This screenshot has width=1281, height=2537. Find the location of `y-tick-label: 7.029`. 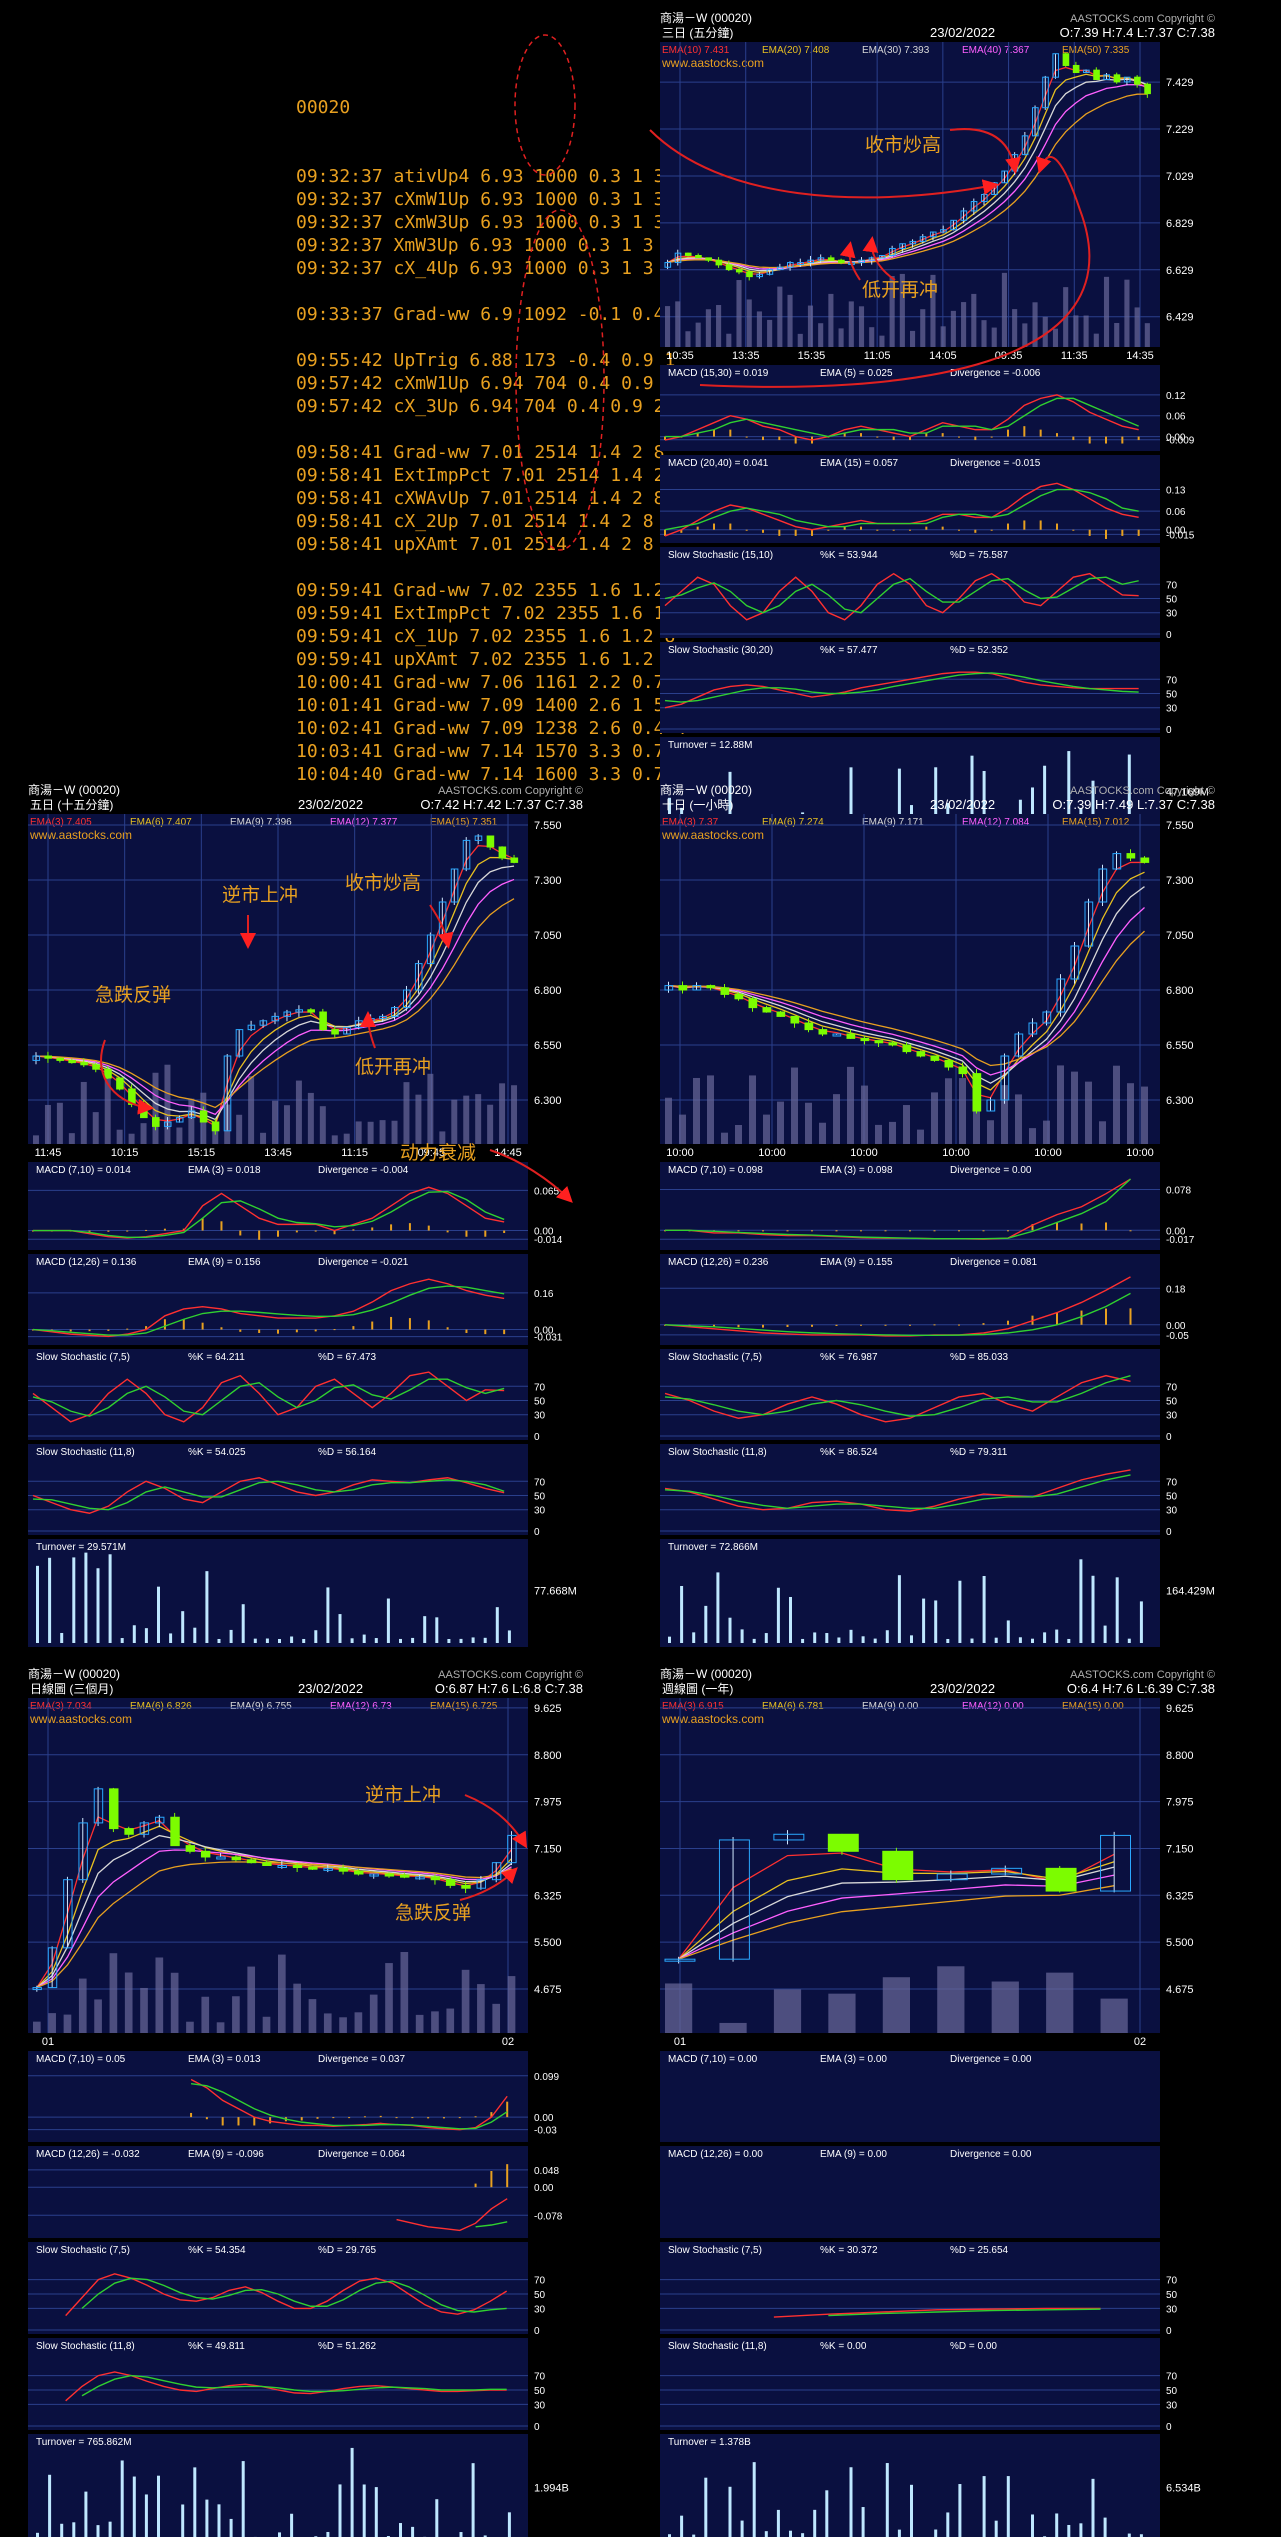

y-tick-label: 7.029 is located at coordinates (1180, 177).